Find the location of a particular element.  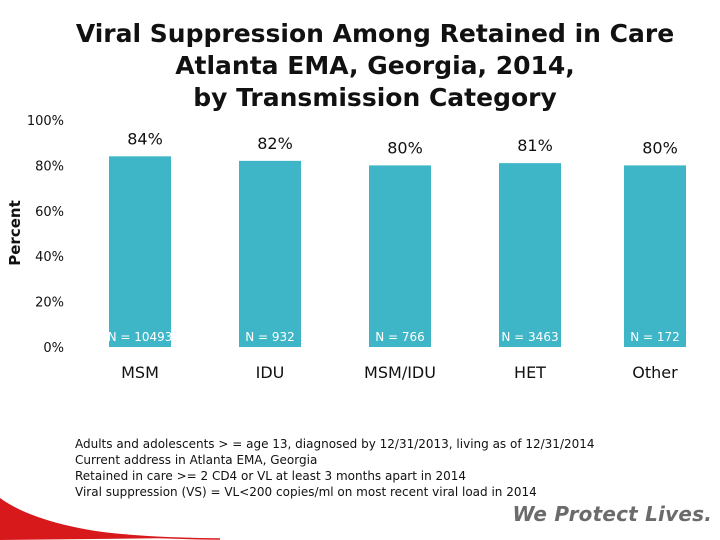

bar-n-label: N = 172 is located at coordinates (655, 337).